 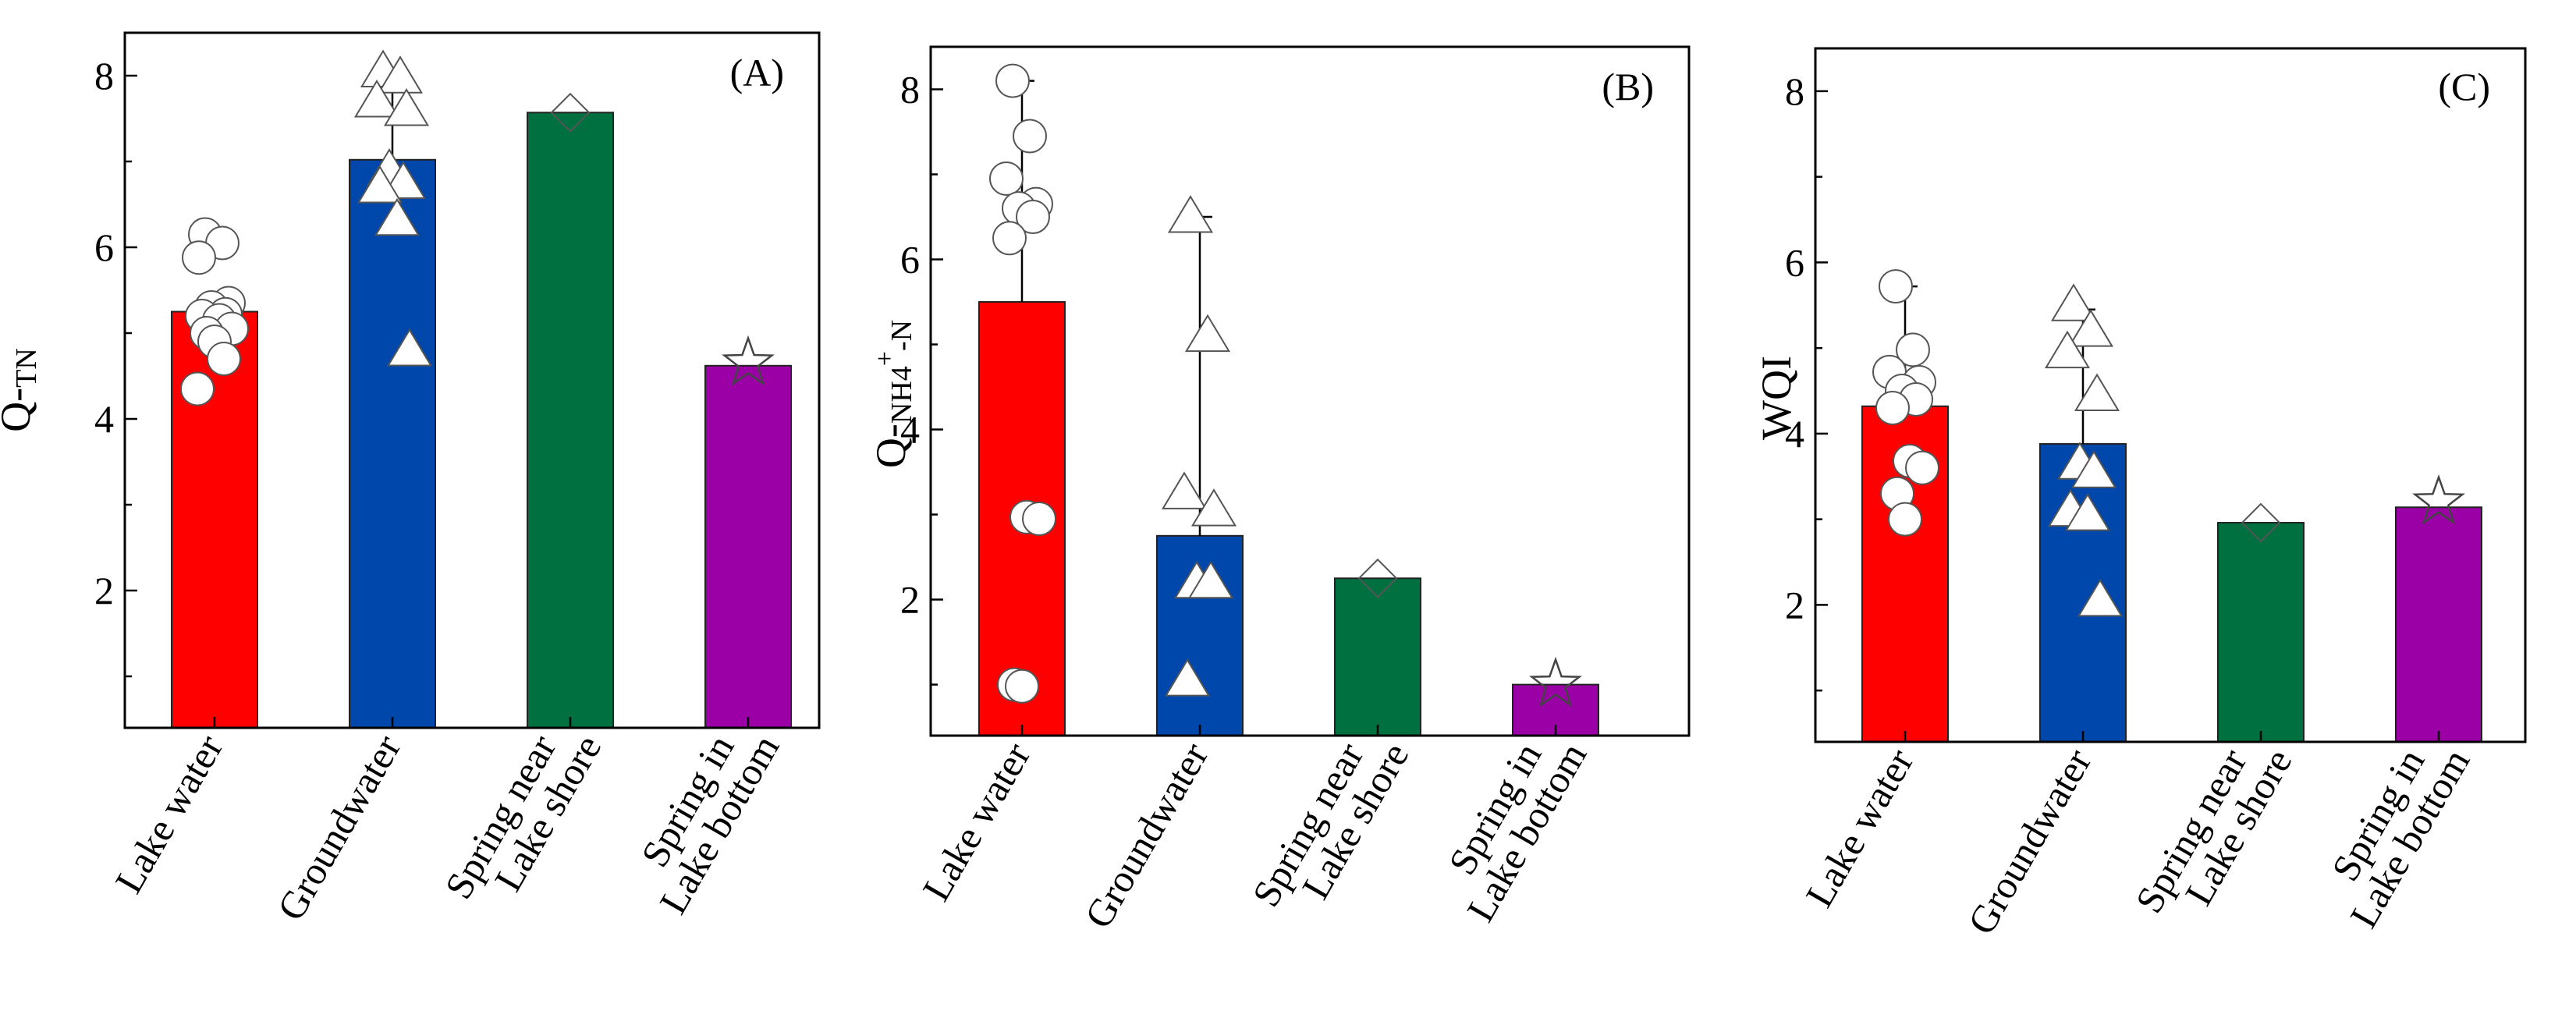 I want to click on panel-label: (B), so click(x=1628, y=86).